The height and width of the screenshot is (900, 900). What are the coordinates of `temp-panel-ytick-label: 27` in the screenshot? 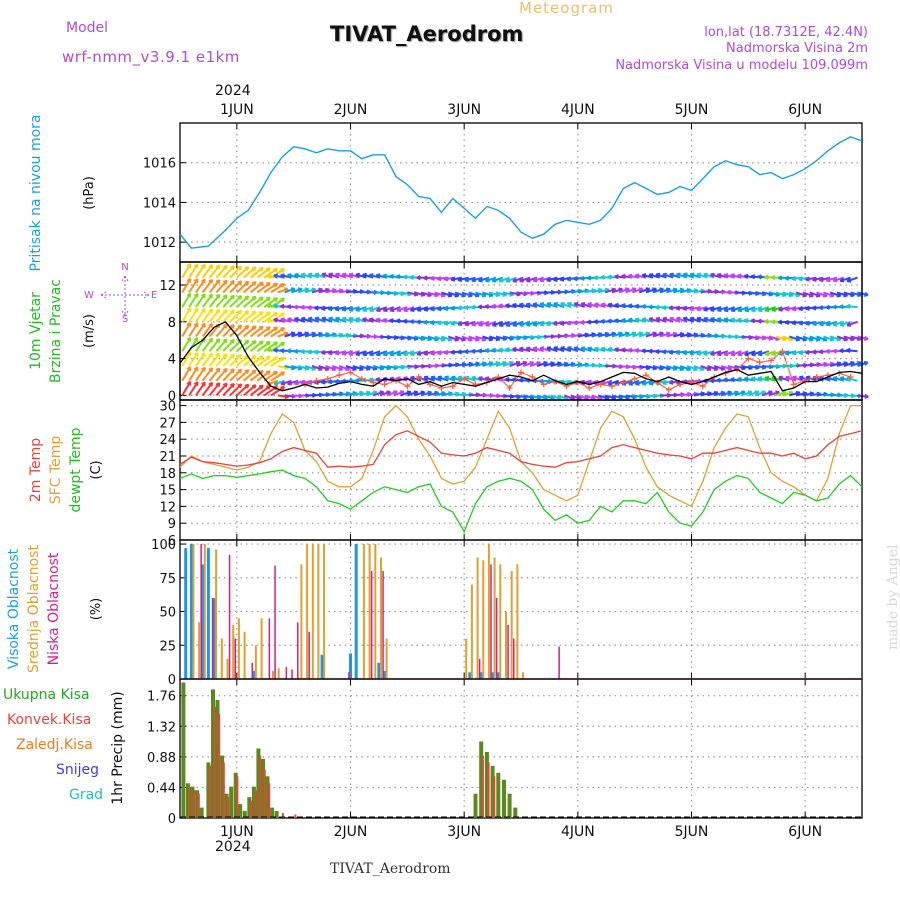 It's located at (167, 423).